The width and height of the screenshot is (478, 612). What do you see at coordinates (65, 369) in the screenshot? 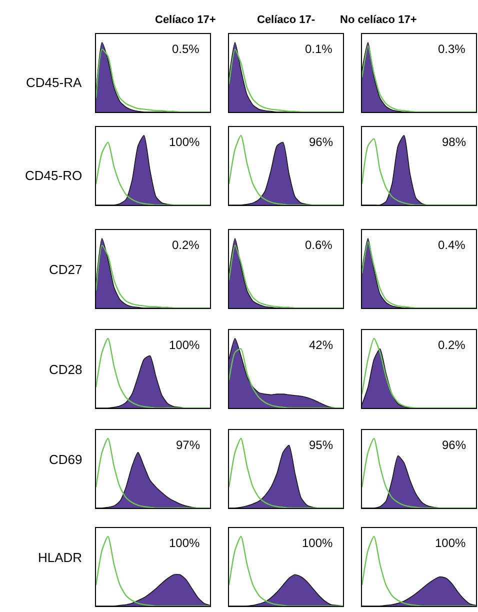
I see `y-axis-title: CD28` at bounding box center [65, 369].